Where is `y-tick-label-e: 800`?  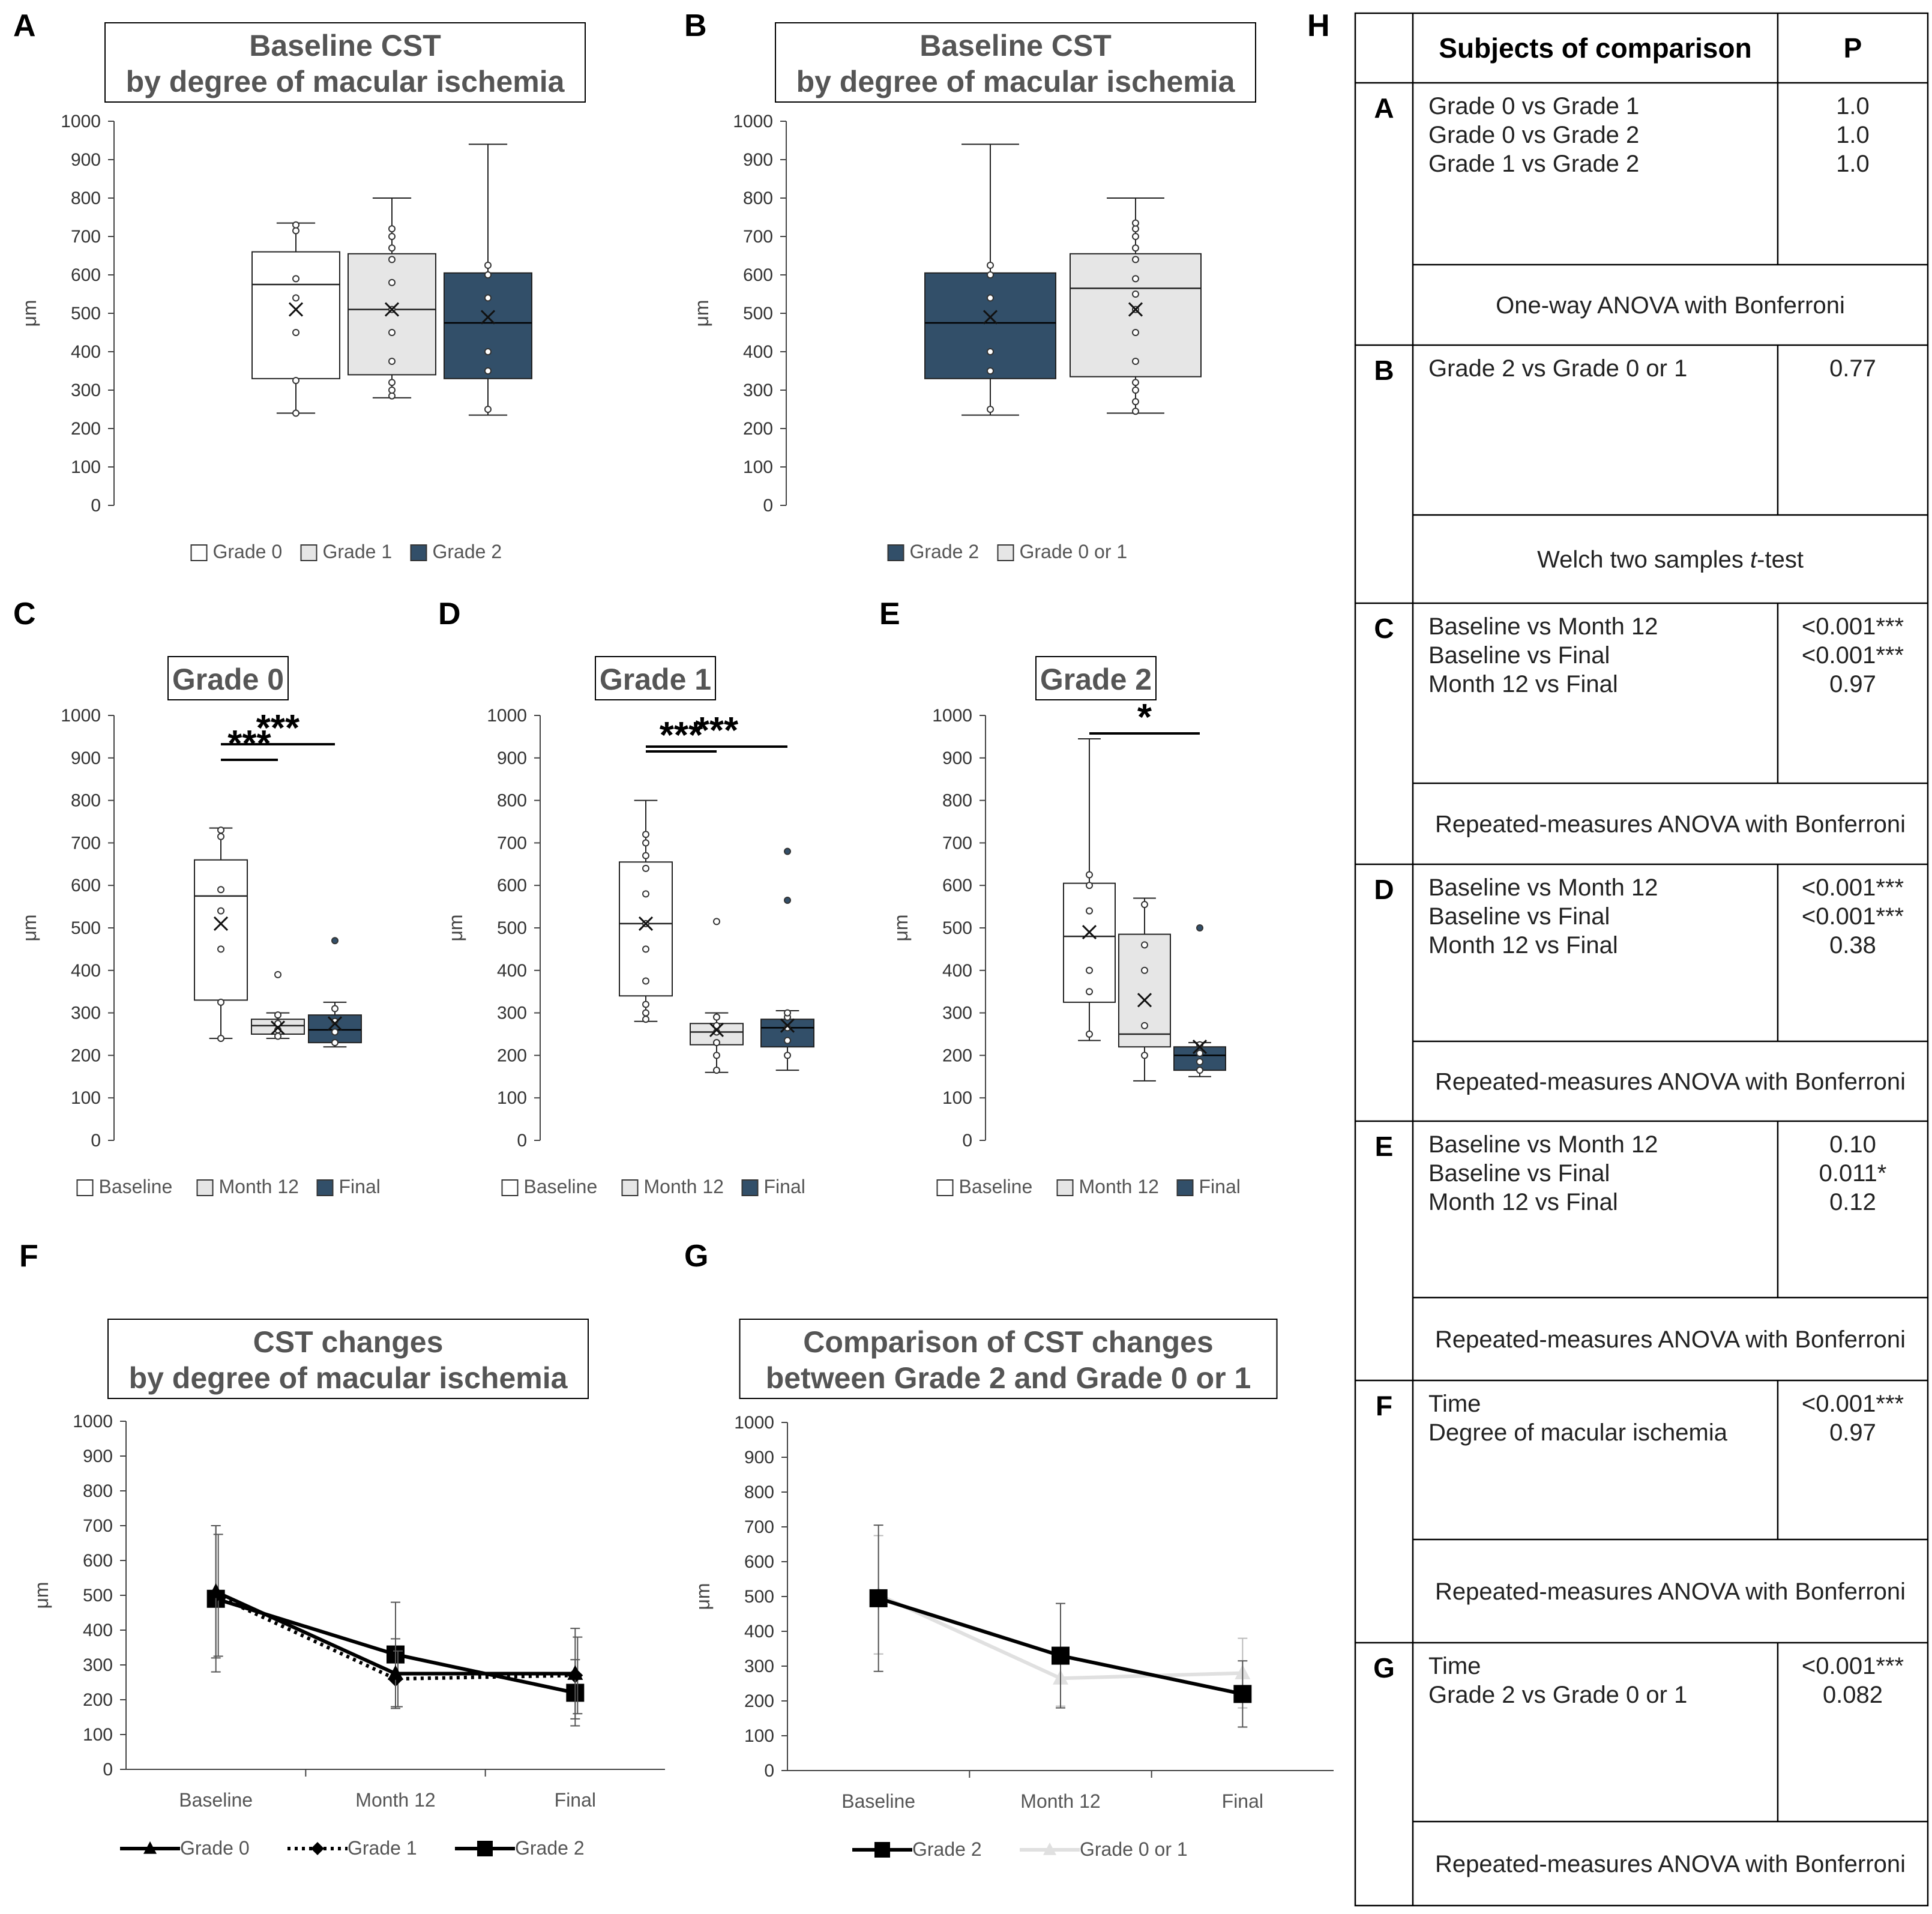
y-tick-label-e: 800 is located at coordinates (957, 801).